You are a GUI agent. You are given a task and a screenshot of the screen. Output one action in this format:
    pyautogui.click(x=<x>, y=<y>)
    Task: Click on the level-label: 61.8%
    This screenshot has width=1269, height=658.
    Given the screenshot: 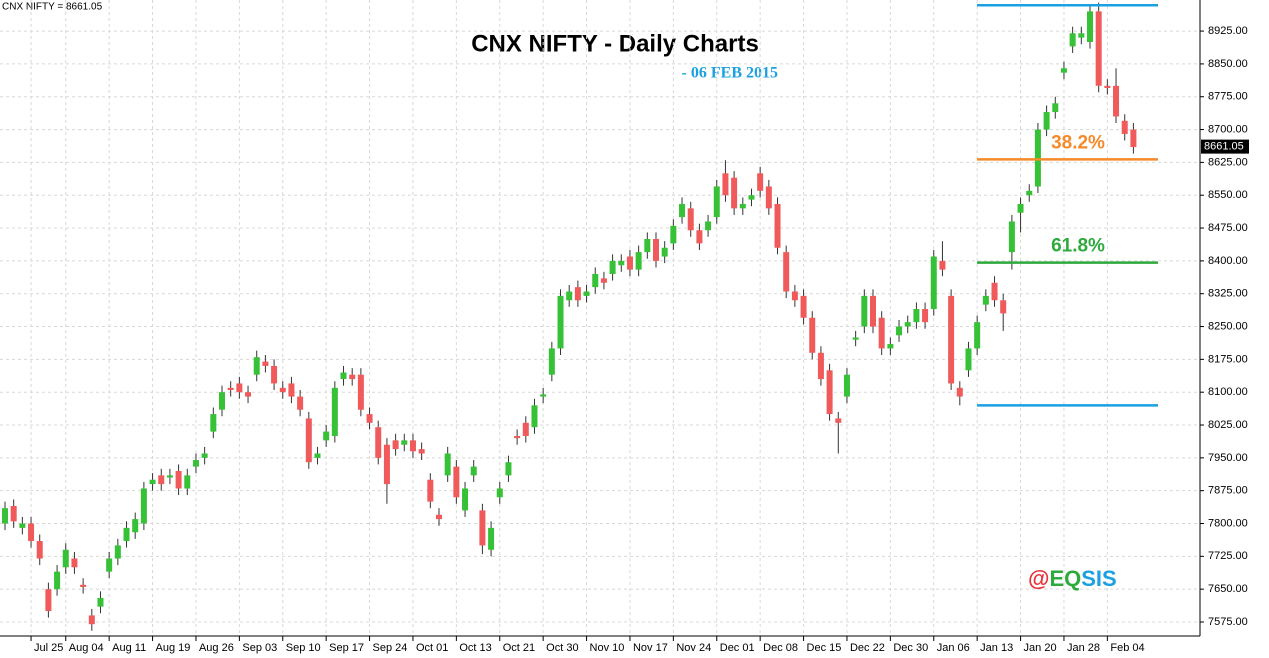 What is the action you would take?
    pyautogui.click(x=1078, y=246)
    